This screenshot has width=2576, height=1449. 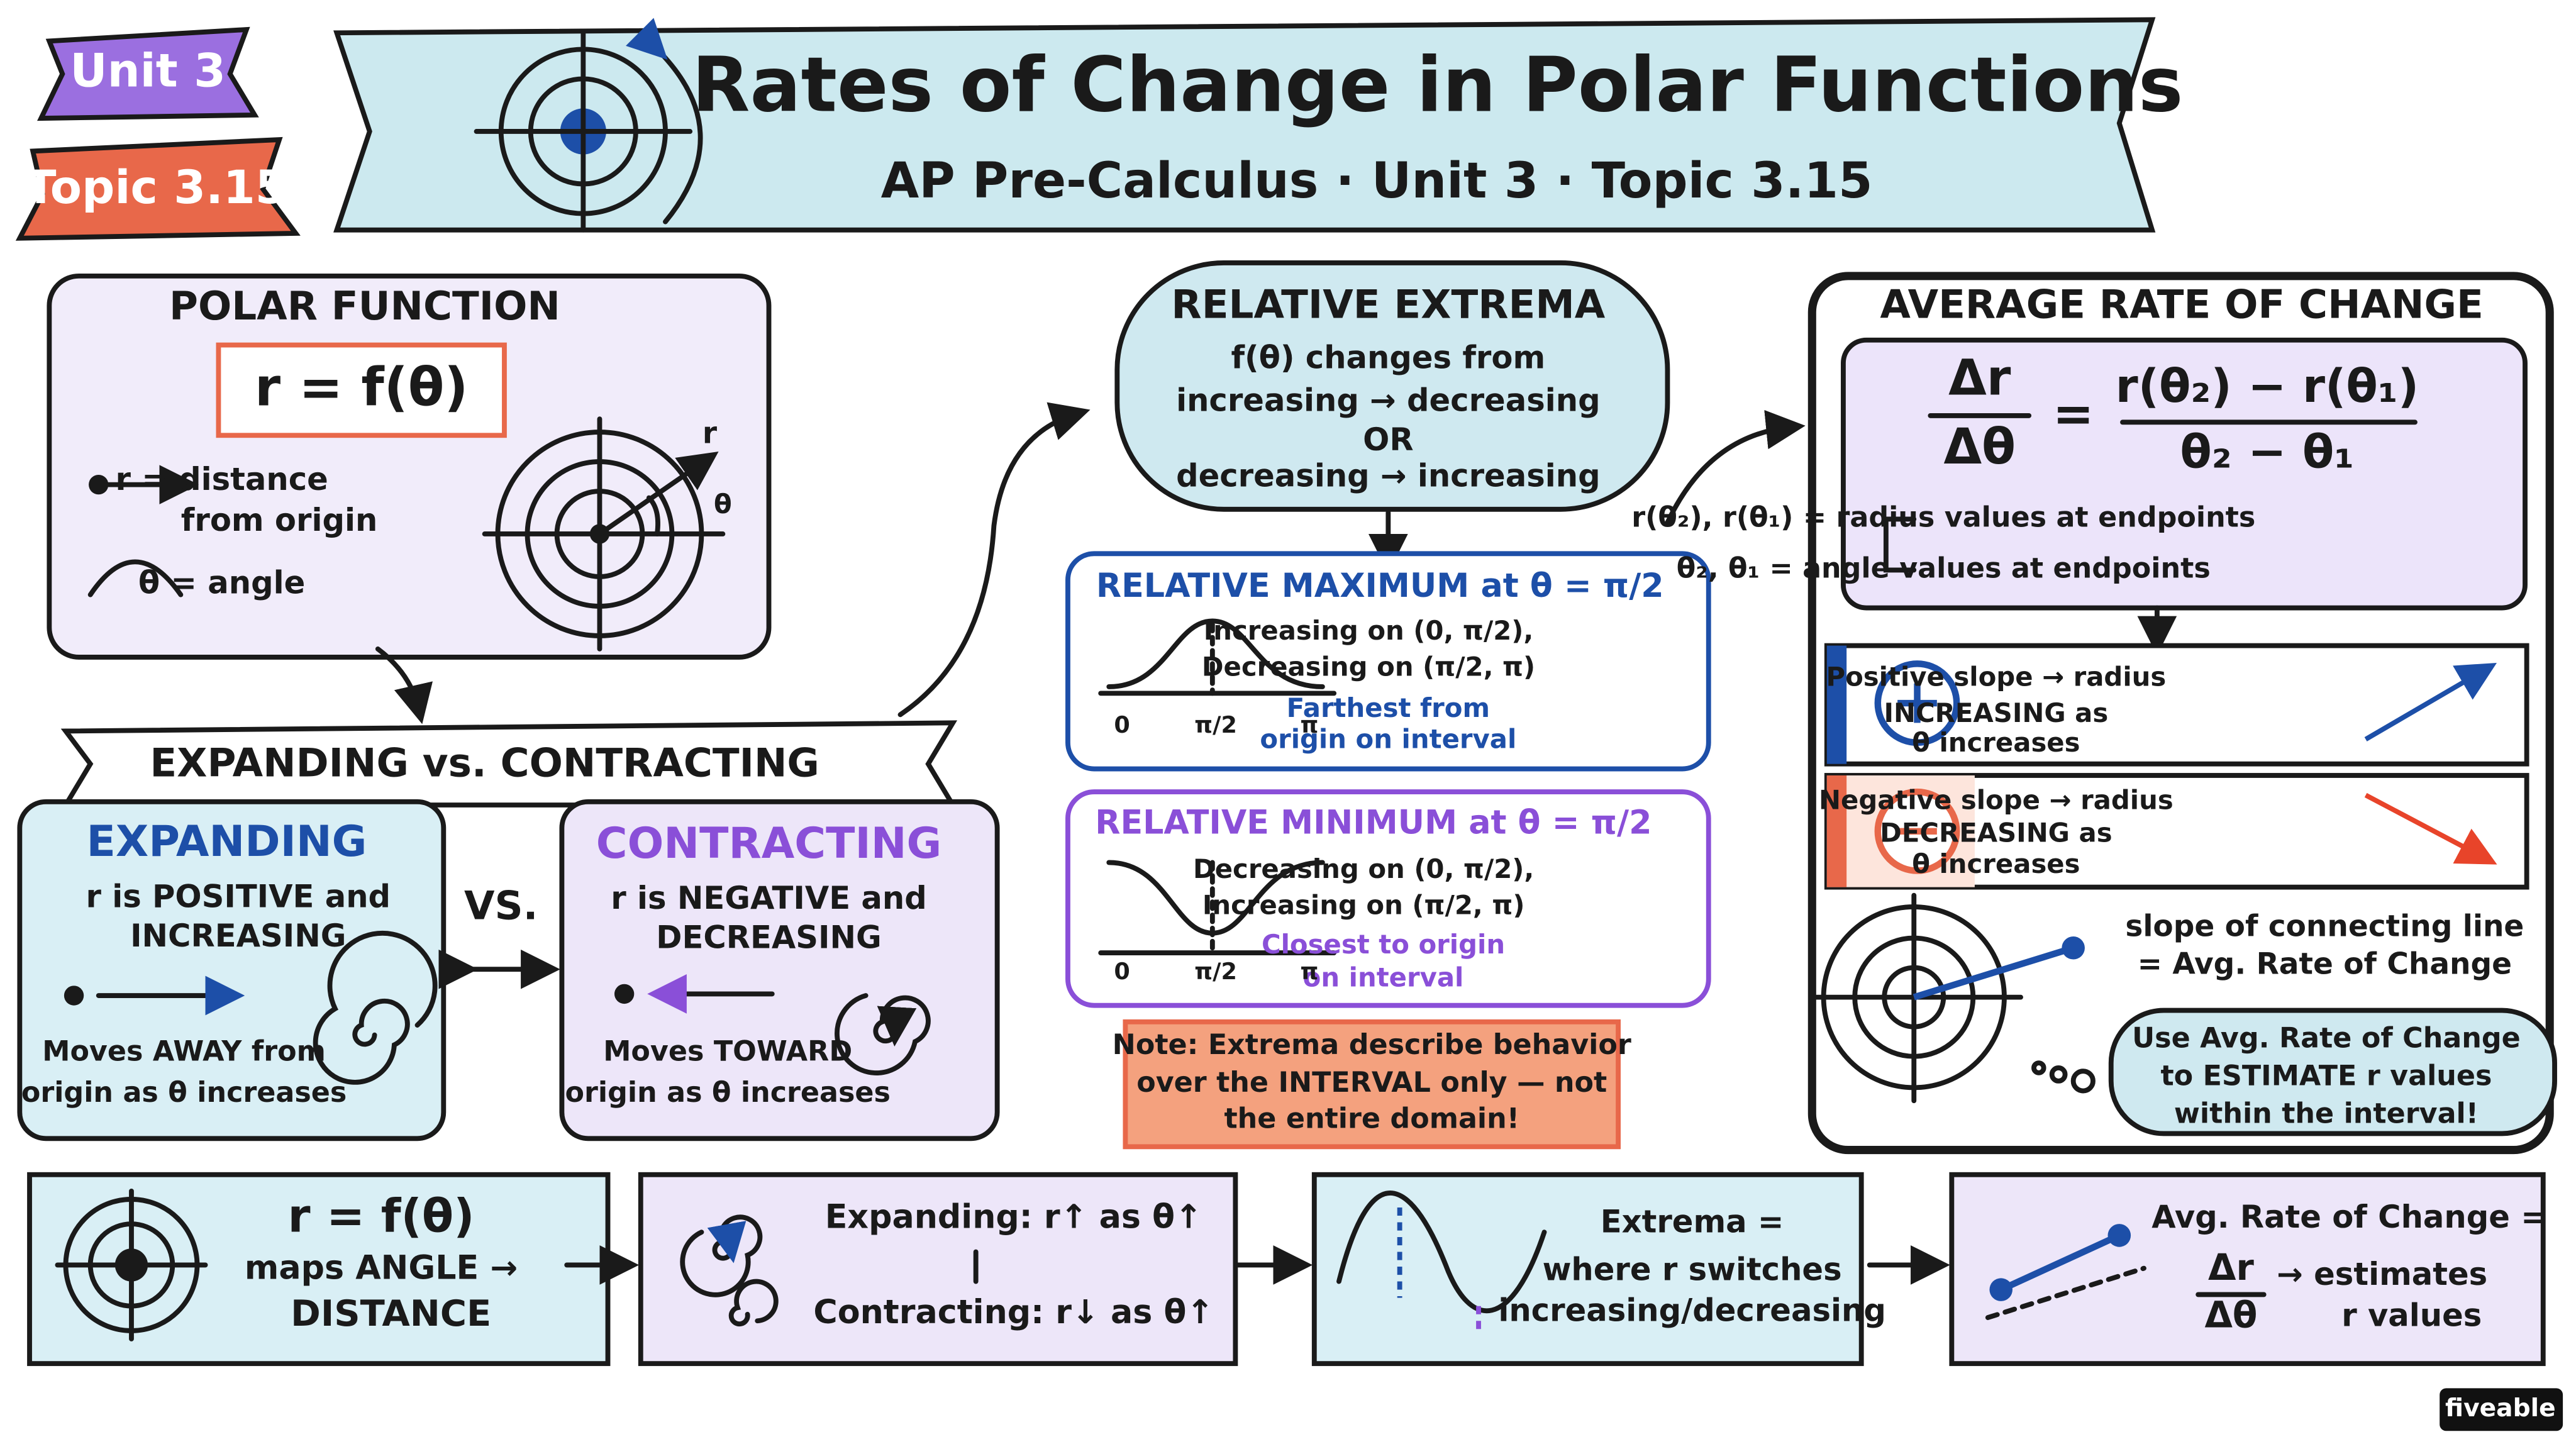 I want to click on section-title: RELATIVE MINIMUM at θ = π/2, so click(x=1373, y=822).